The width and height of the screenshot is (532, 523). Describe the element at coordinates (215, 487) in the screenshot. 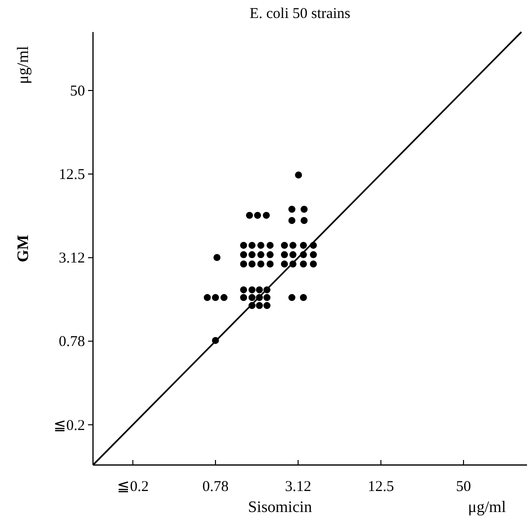

I see `x-tick-label: 0.78` at that location.